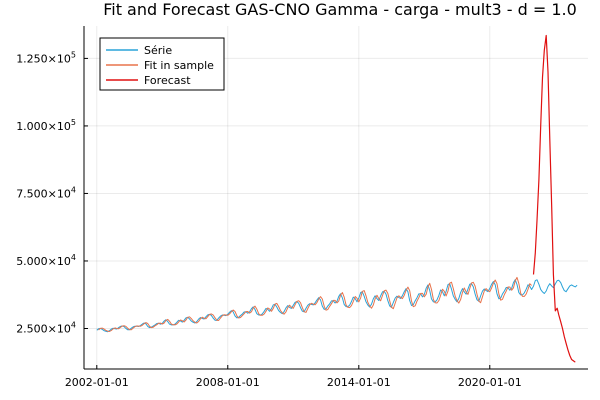  Describe the element at coordinates (46, 57) in the screenshot. I see `y-tick-label: 1.250×105` at that location.